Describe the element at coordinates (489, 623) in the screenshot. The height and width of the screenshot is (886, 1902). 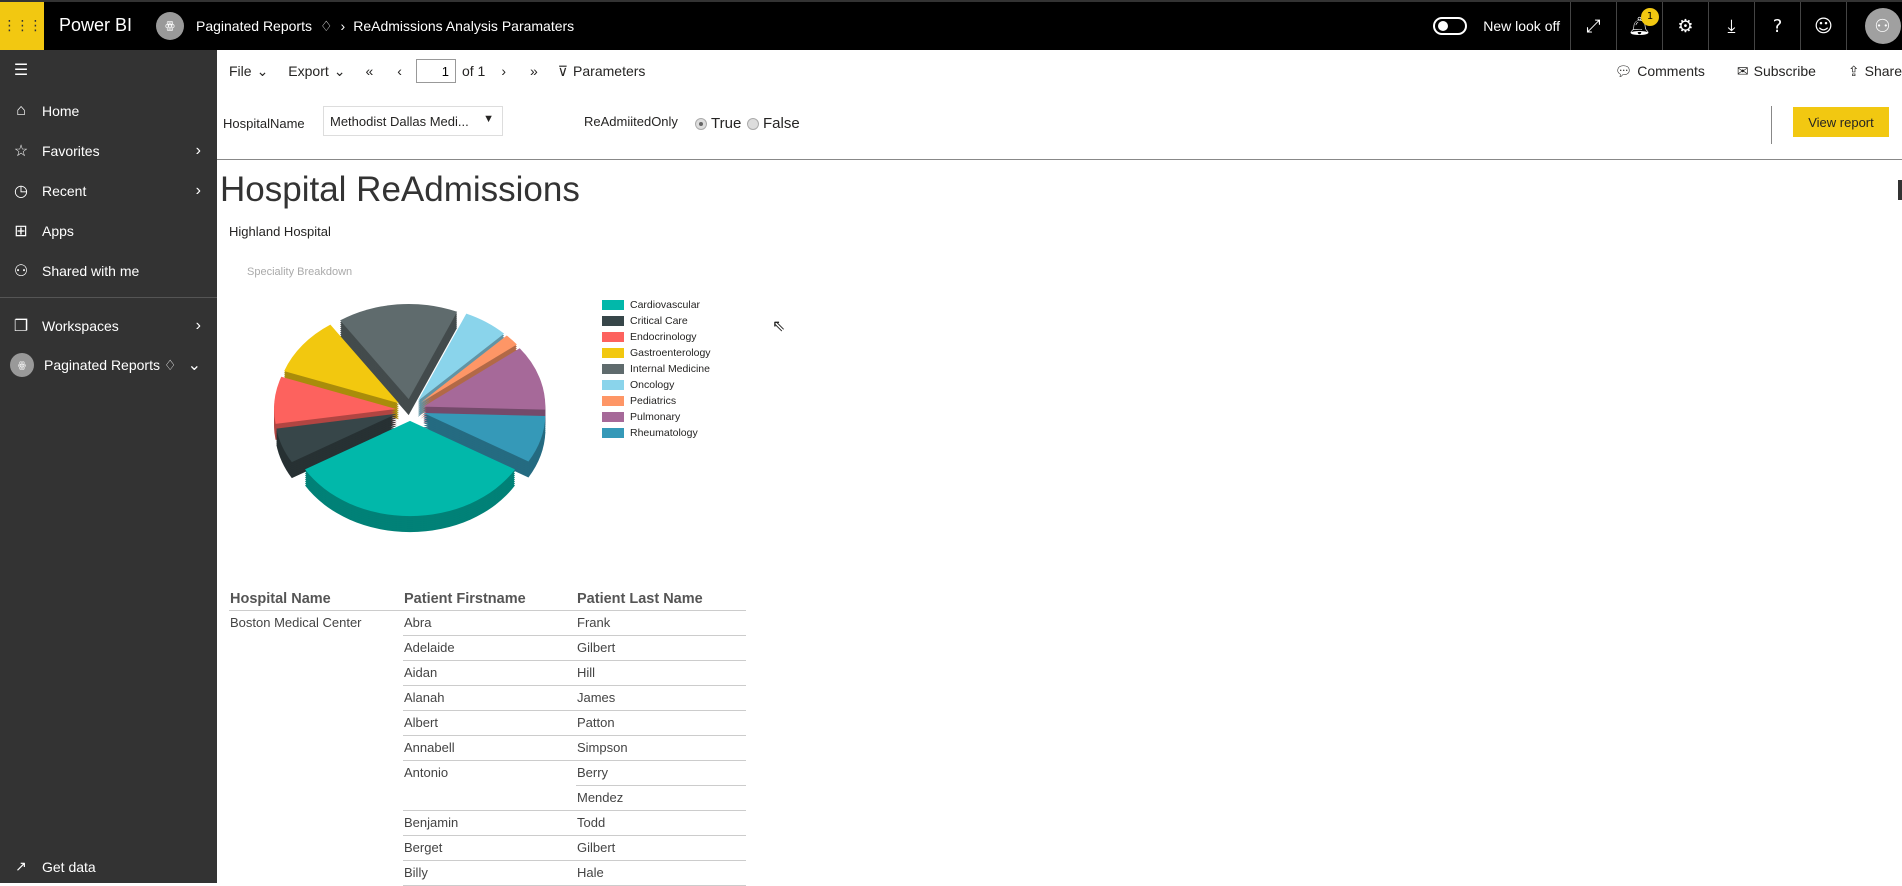
I see `firstname-cell: Abra` at that location.